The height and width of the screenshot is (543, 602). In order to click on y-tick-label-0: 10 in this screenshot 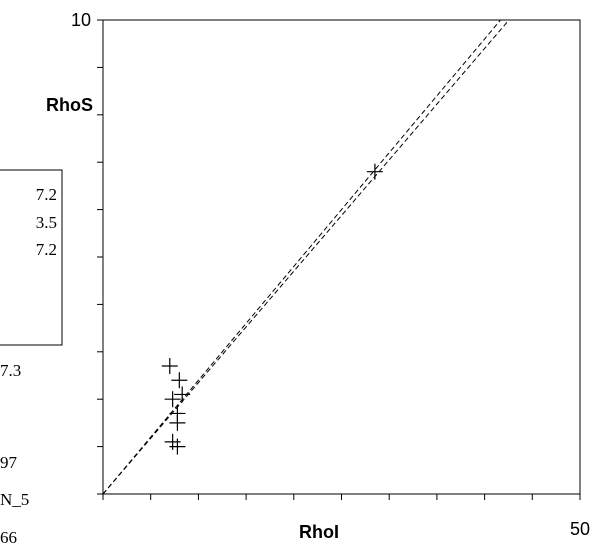, I will do `click(81, 20)`.